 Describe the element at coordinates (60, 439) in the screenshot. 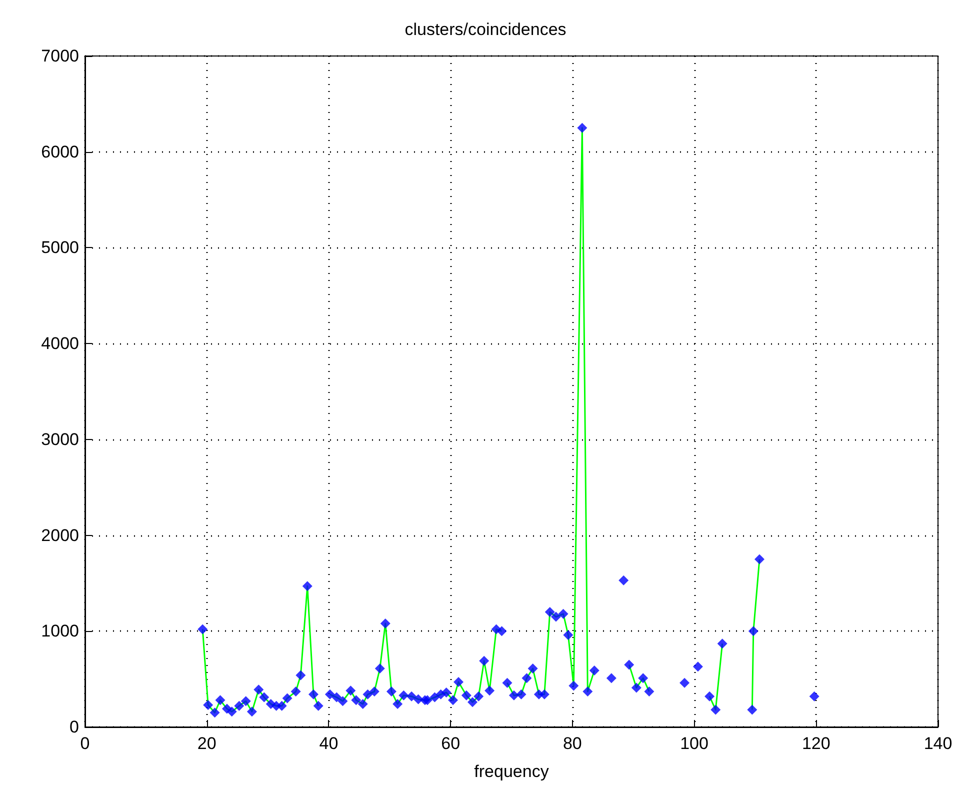

I see `y-tick-label: 3000` at that location.